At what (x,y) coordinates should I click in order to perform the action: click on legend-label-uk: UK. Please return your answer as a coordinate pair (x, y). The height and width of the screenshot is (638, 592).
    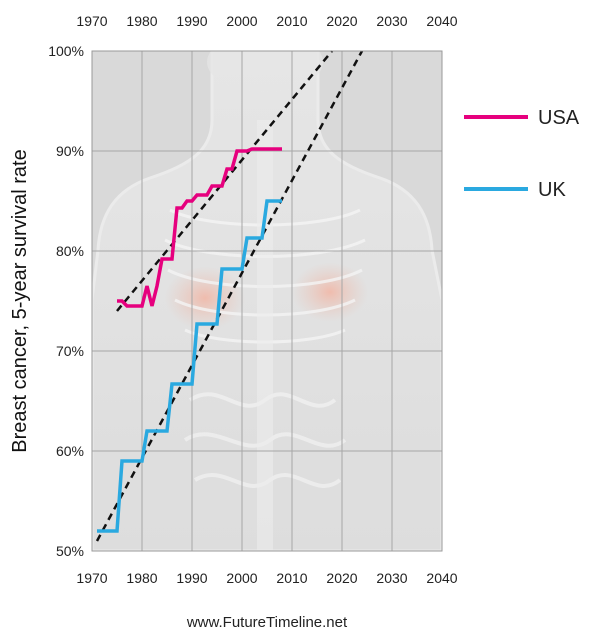
    Looking at the image, I should click on (552, 190).